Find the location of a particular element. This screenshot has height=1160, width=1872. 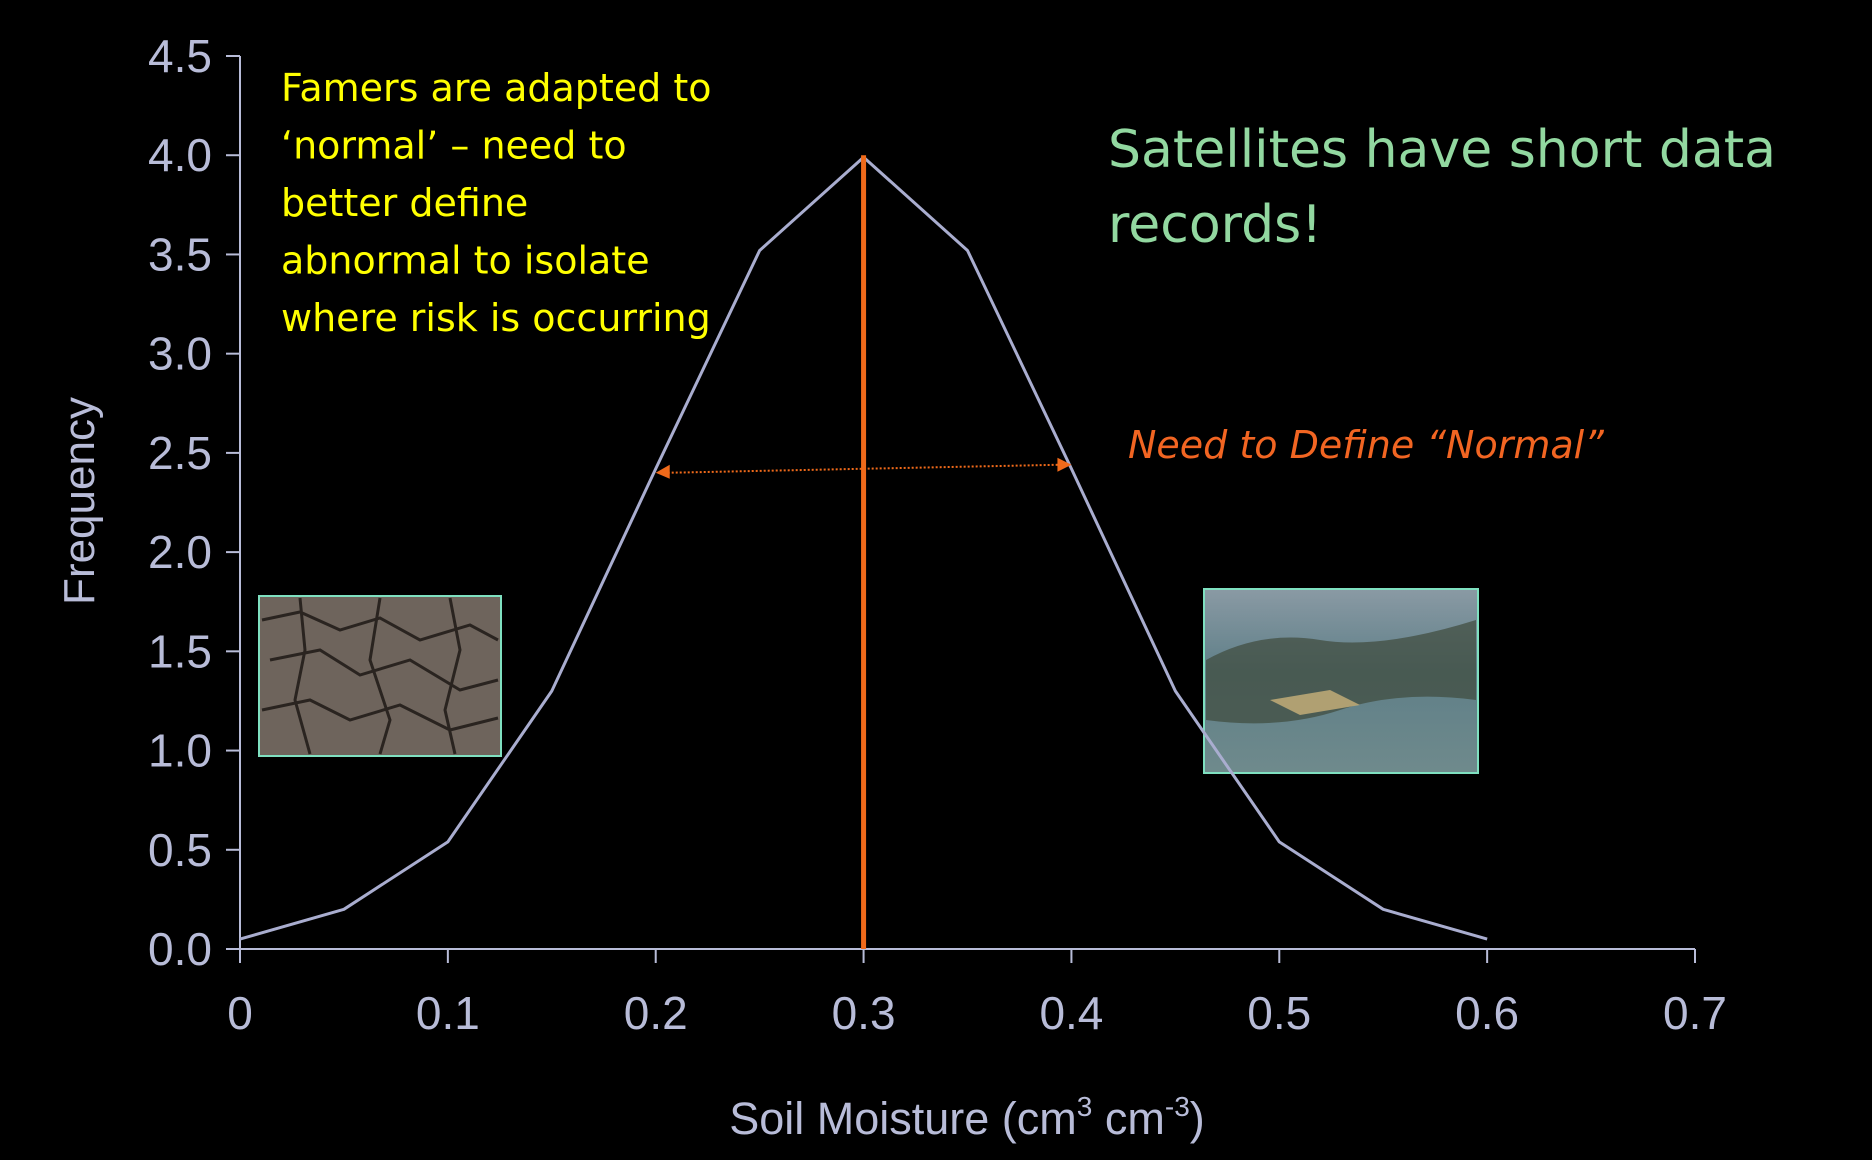

x-axis-label-sup: -3 is located at coordinates (1177, 1106).